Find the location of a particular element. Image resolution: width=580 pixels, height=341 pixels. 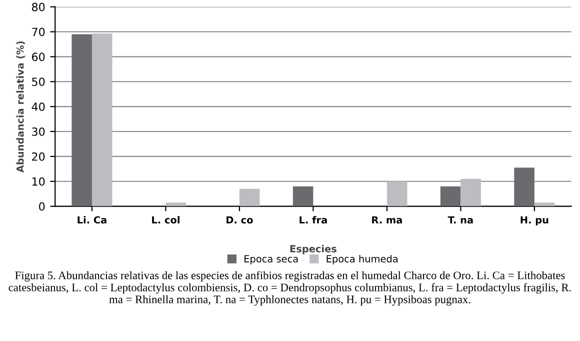

x-tick-label: L. fra is located at coordinates (313, 220).